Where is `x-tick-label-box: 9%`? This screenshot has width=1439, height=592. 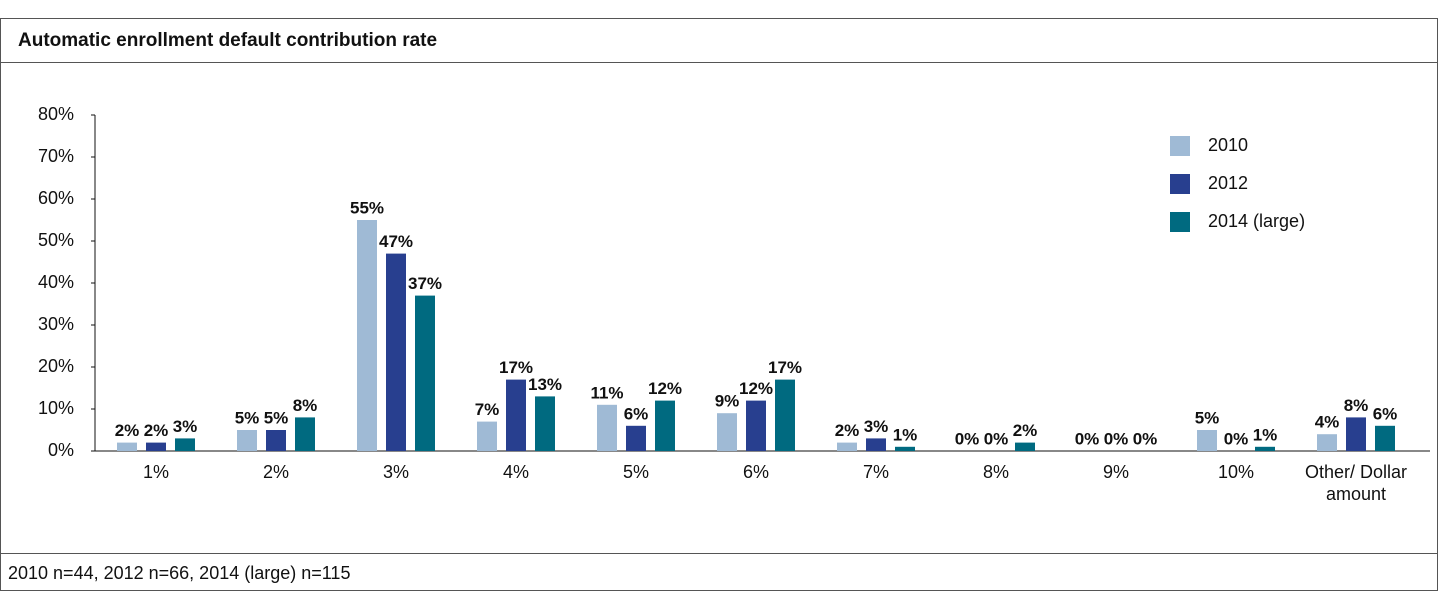
x-tick-label-box: 9% is located at coordinates (1115, 472).